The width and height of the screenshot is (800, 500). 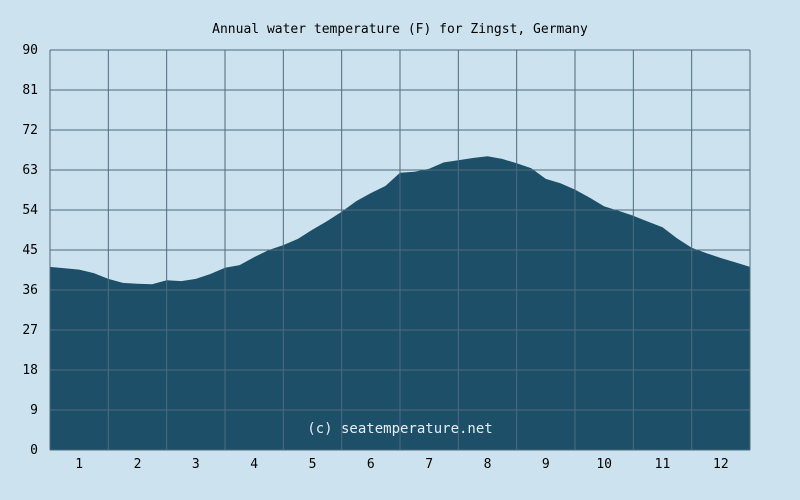 What do you see at coordinates (604, 464) in the screenshot?
I see `x-tick-label: 10` at bounding box center [604, 464].